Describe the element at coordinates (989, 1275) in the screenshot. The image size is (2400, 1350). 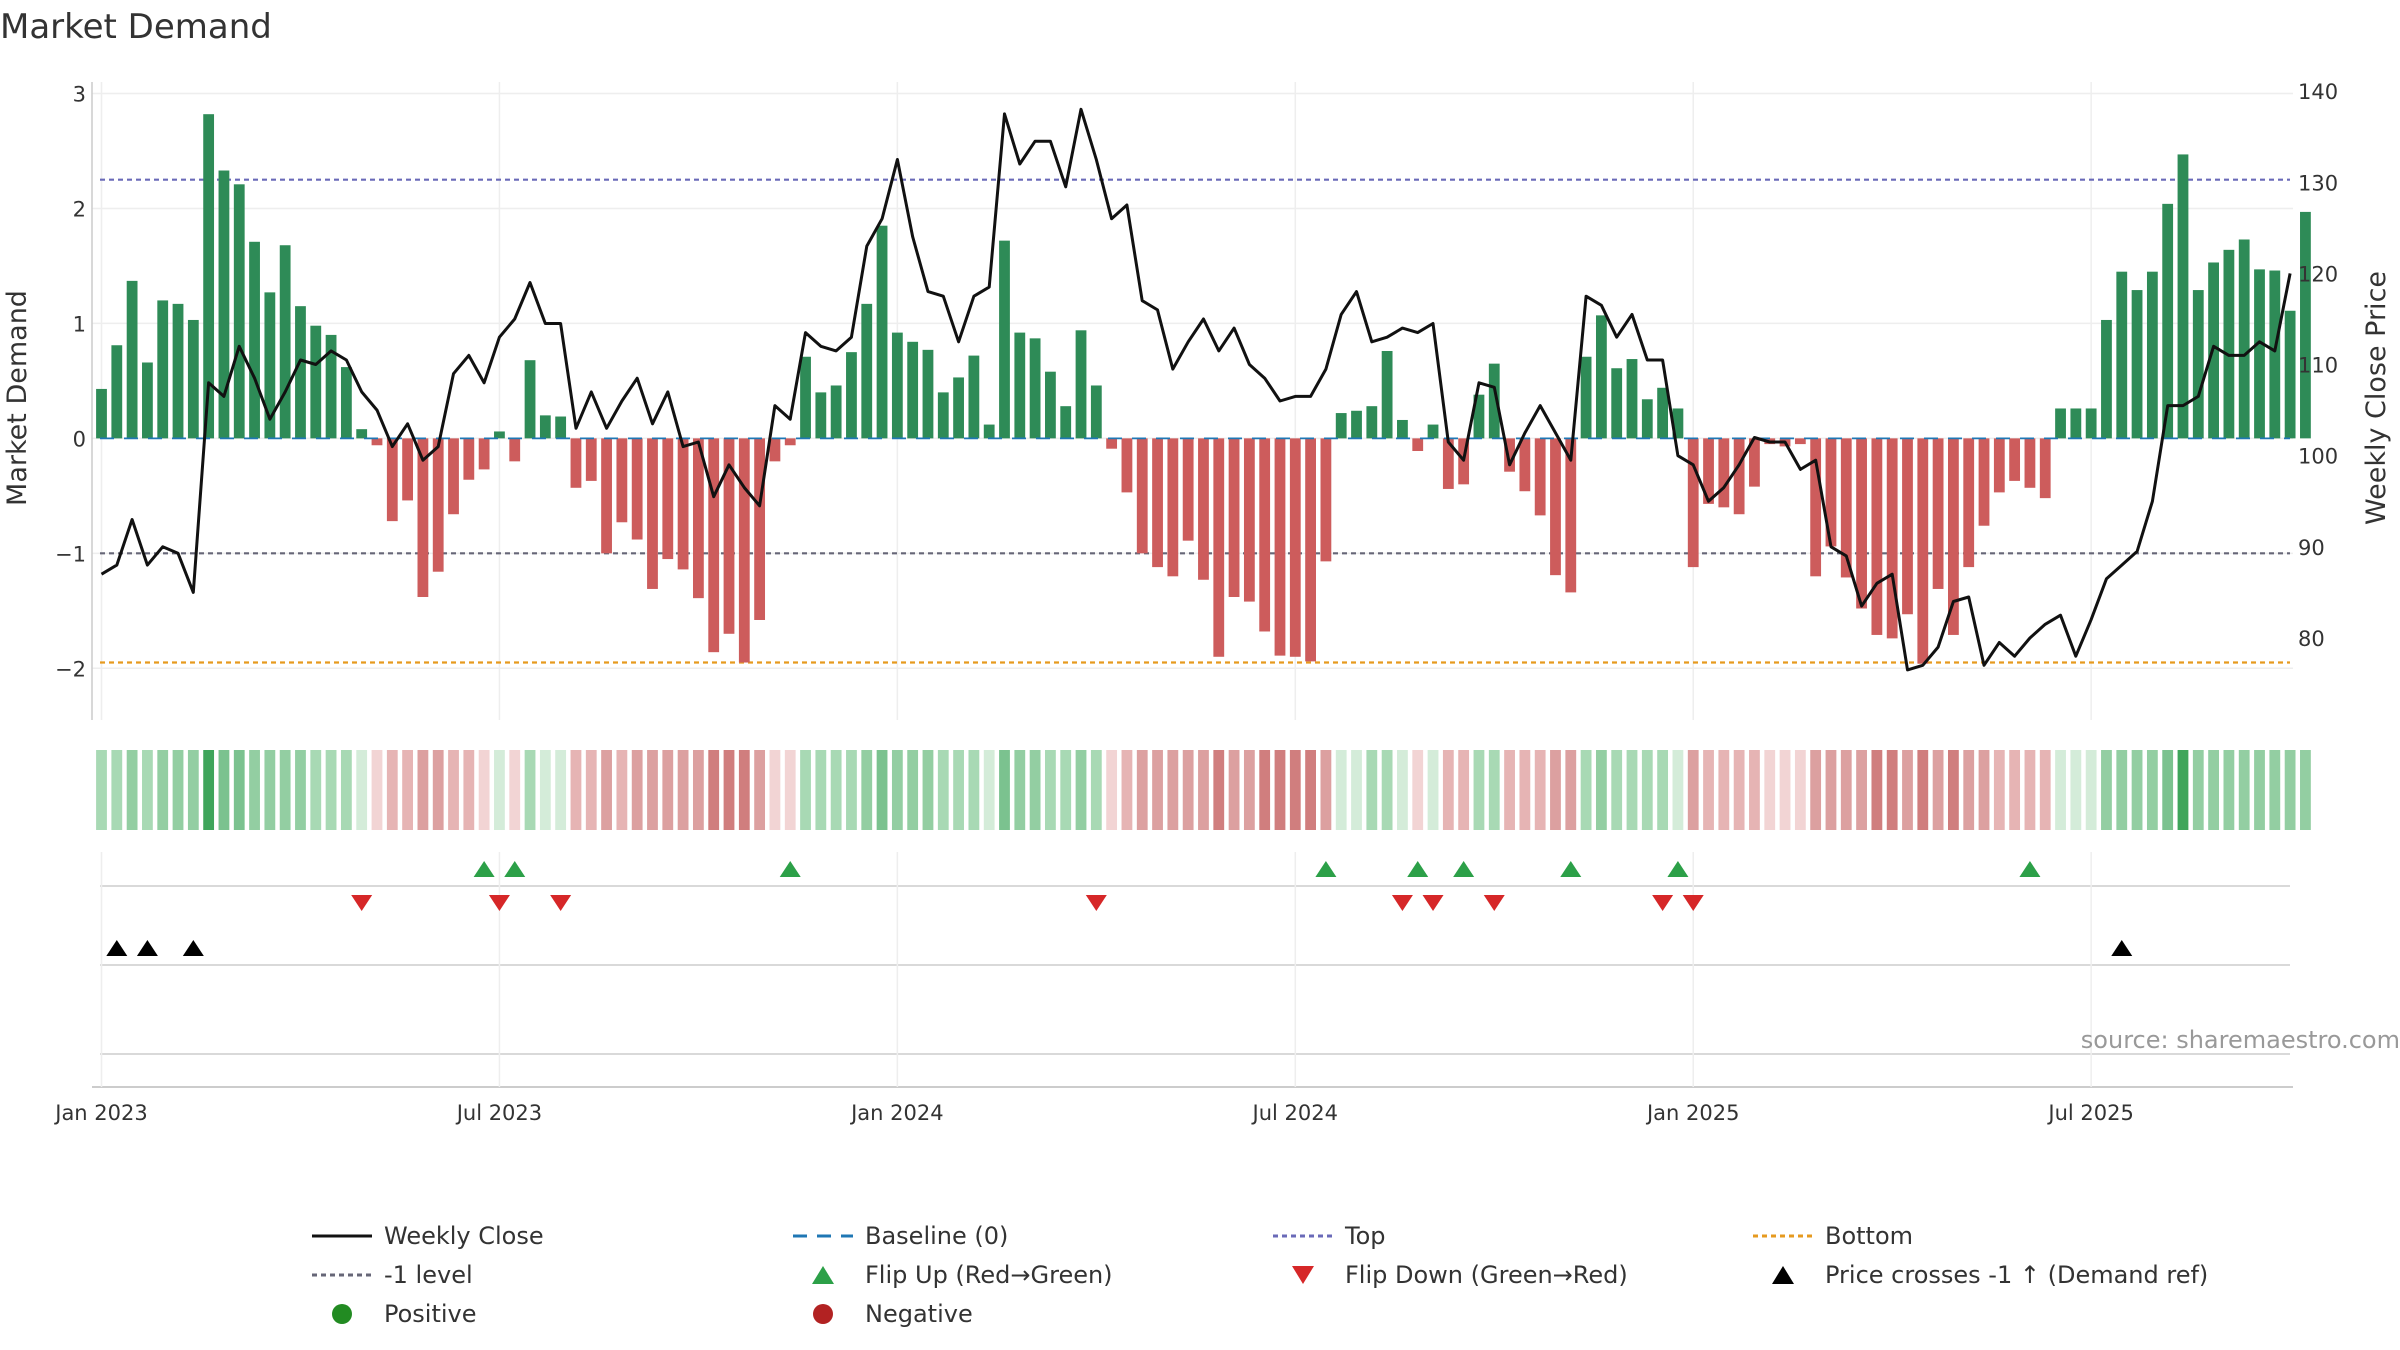
I see `legend-label: Flip Up (Red→Green)` at that location.